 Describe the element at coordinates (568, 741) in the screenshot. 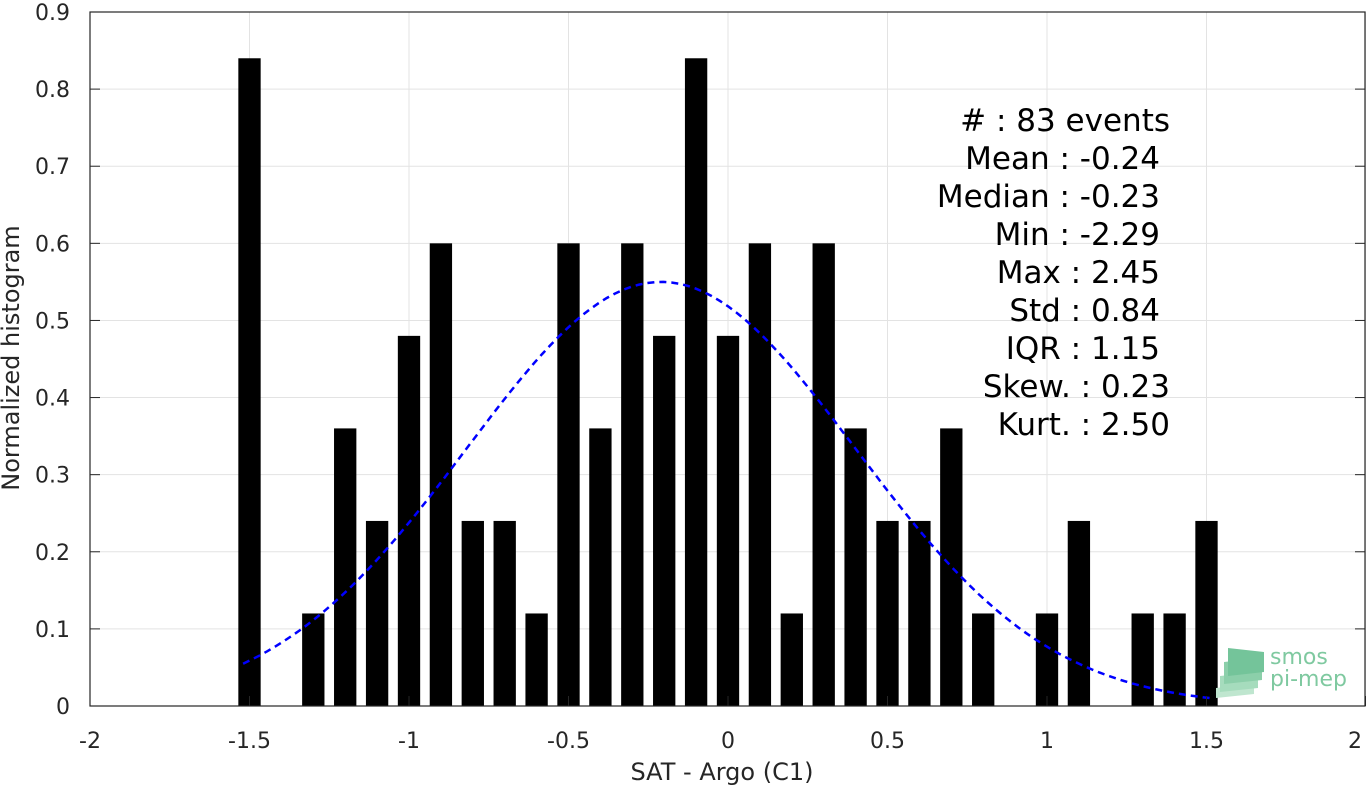

I see `x-tick-label: -0.5` at that location.